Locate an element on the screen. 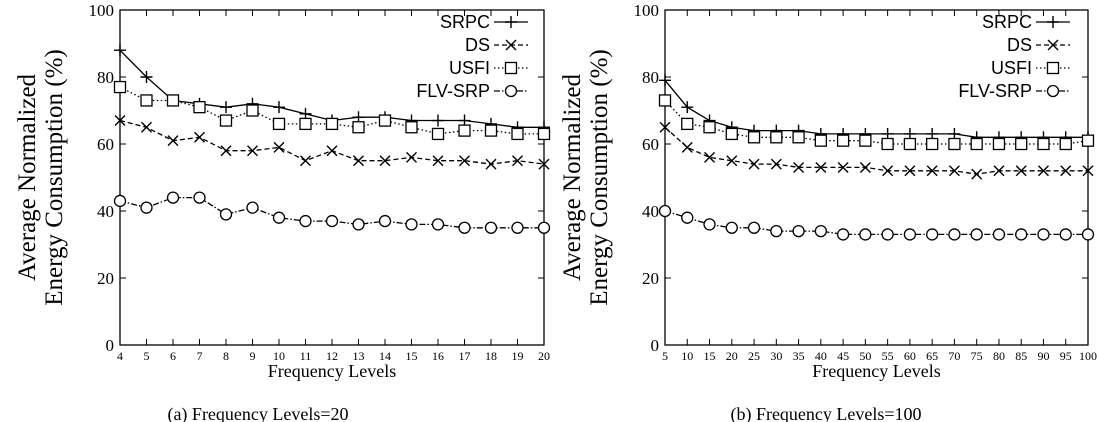 The image size is (1097, 422). x-tick-label: 12 is located at coordinates (332, 356).